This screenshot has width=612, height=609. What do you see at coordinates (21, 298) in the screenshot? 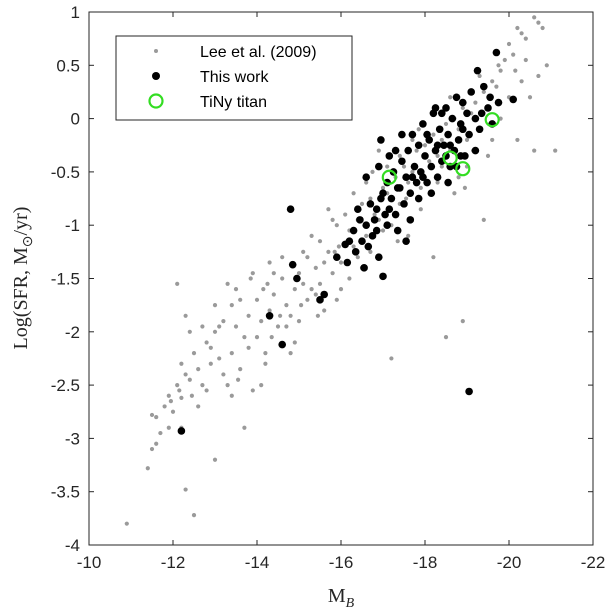
I see `y-axis-label-main: Log(SFR, M` at bounding box center [21, 298].